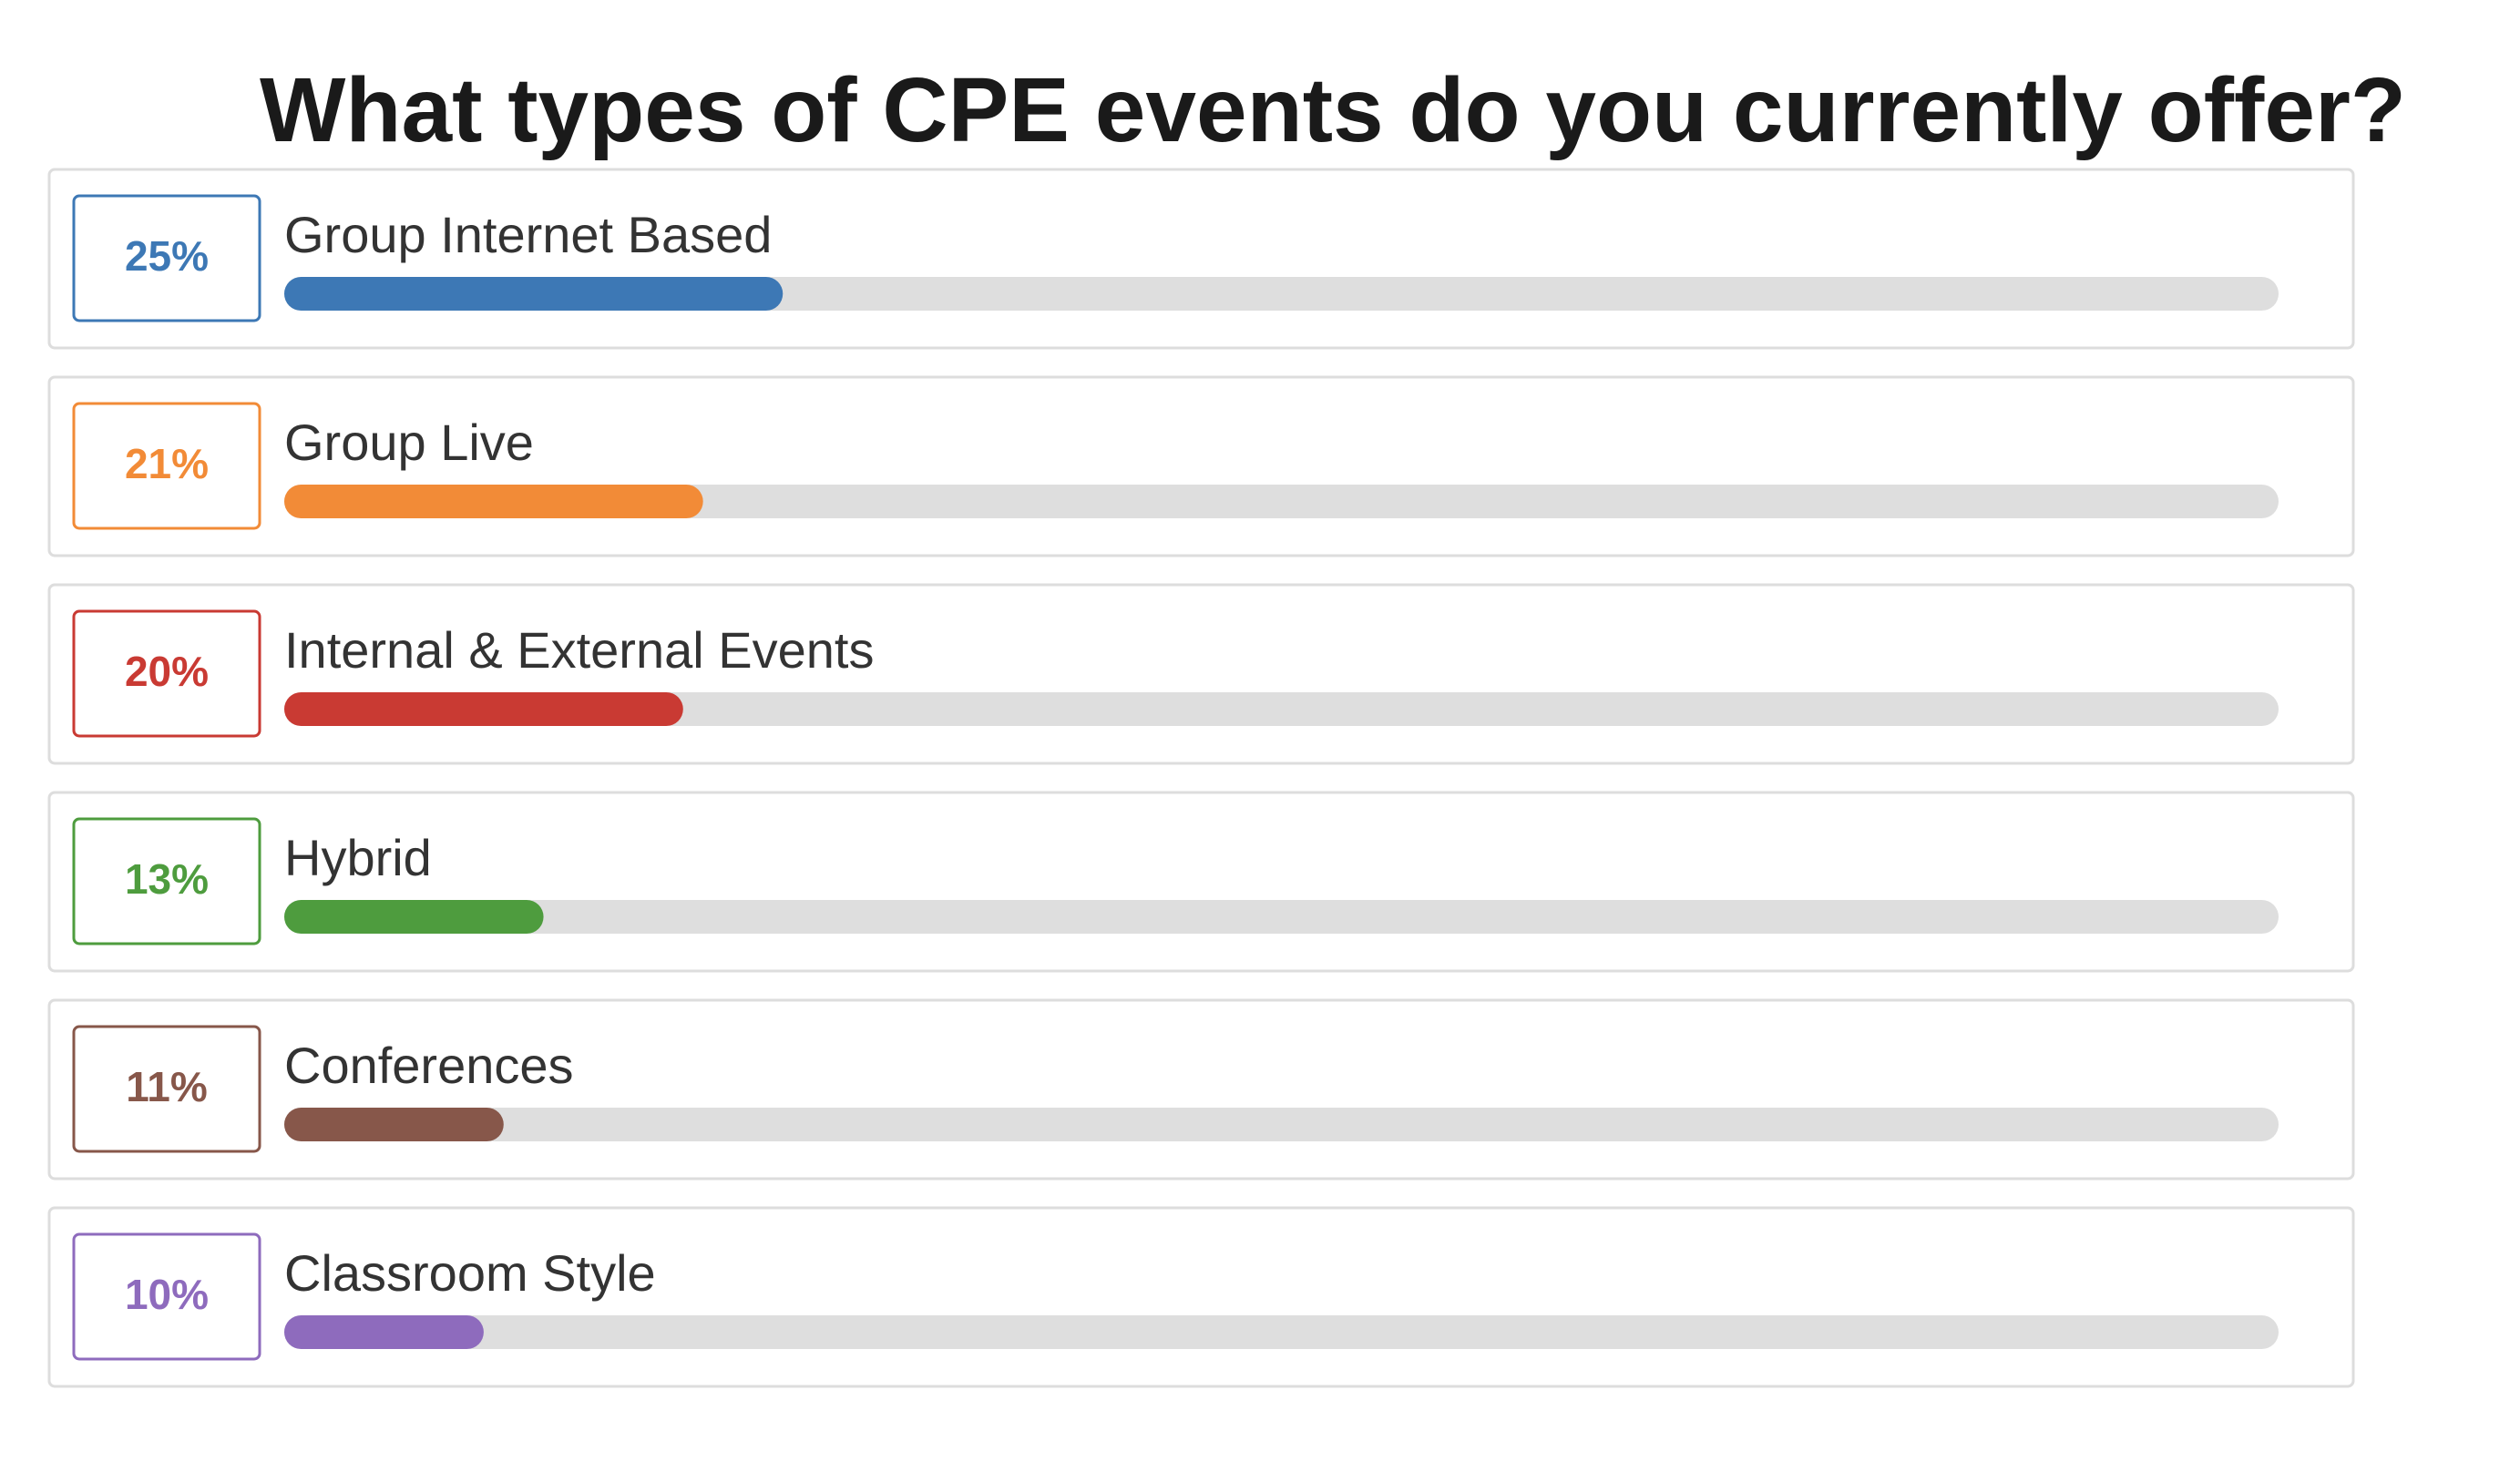 This screenshot has width=2520, height=1472. I want to click on category-label: Hybrid, so click(358, 857).